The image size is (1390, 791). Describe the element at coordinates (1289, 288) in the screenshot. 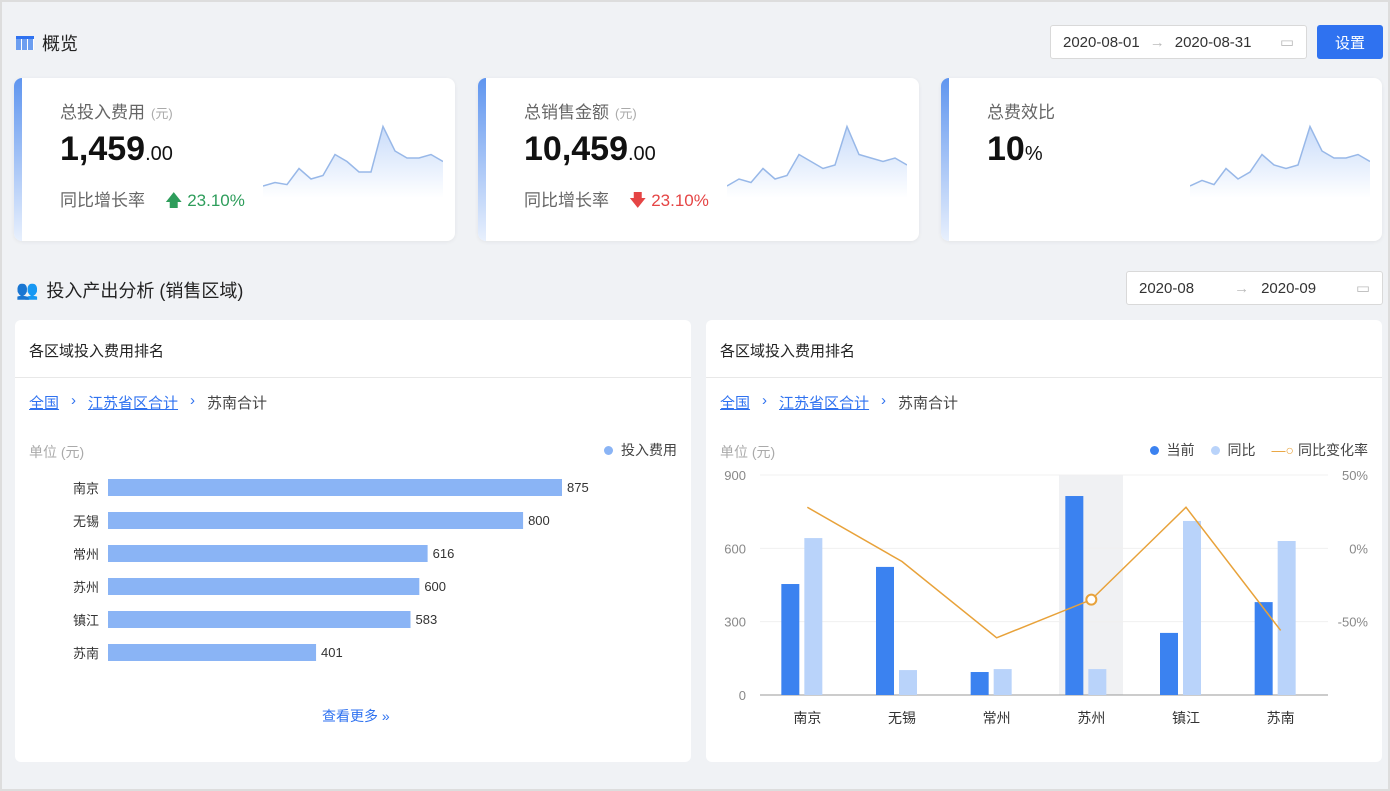

I see `month-end: 2020-09` at that location.